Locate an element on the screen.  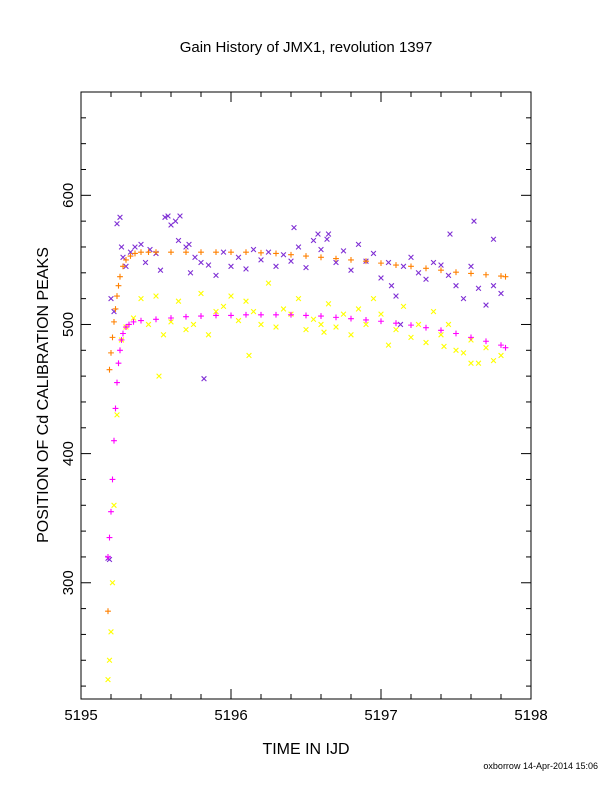
footer-credit: oxborrow 14-Apr-2014 15:06 is located at coordinates (540, 766).